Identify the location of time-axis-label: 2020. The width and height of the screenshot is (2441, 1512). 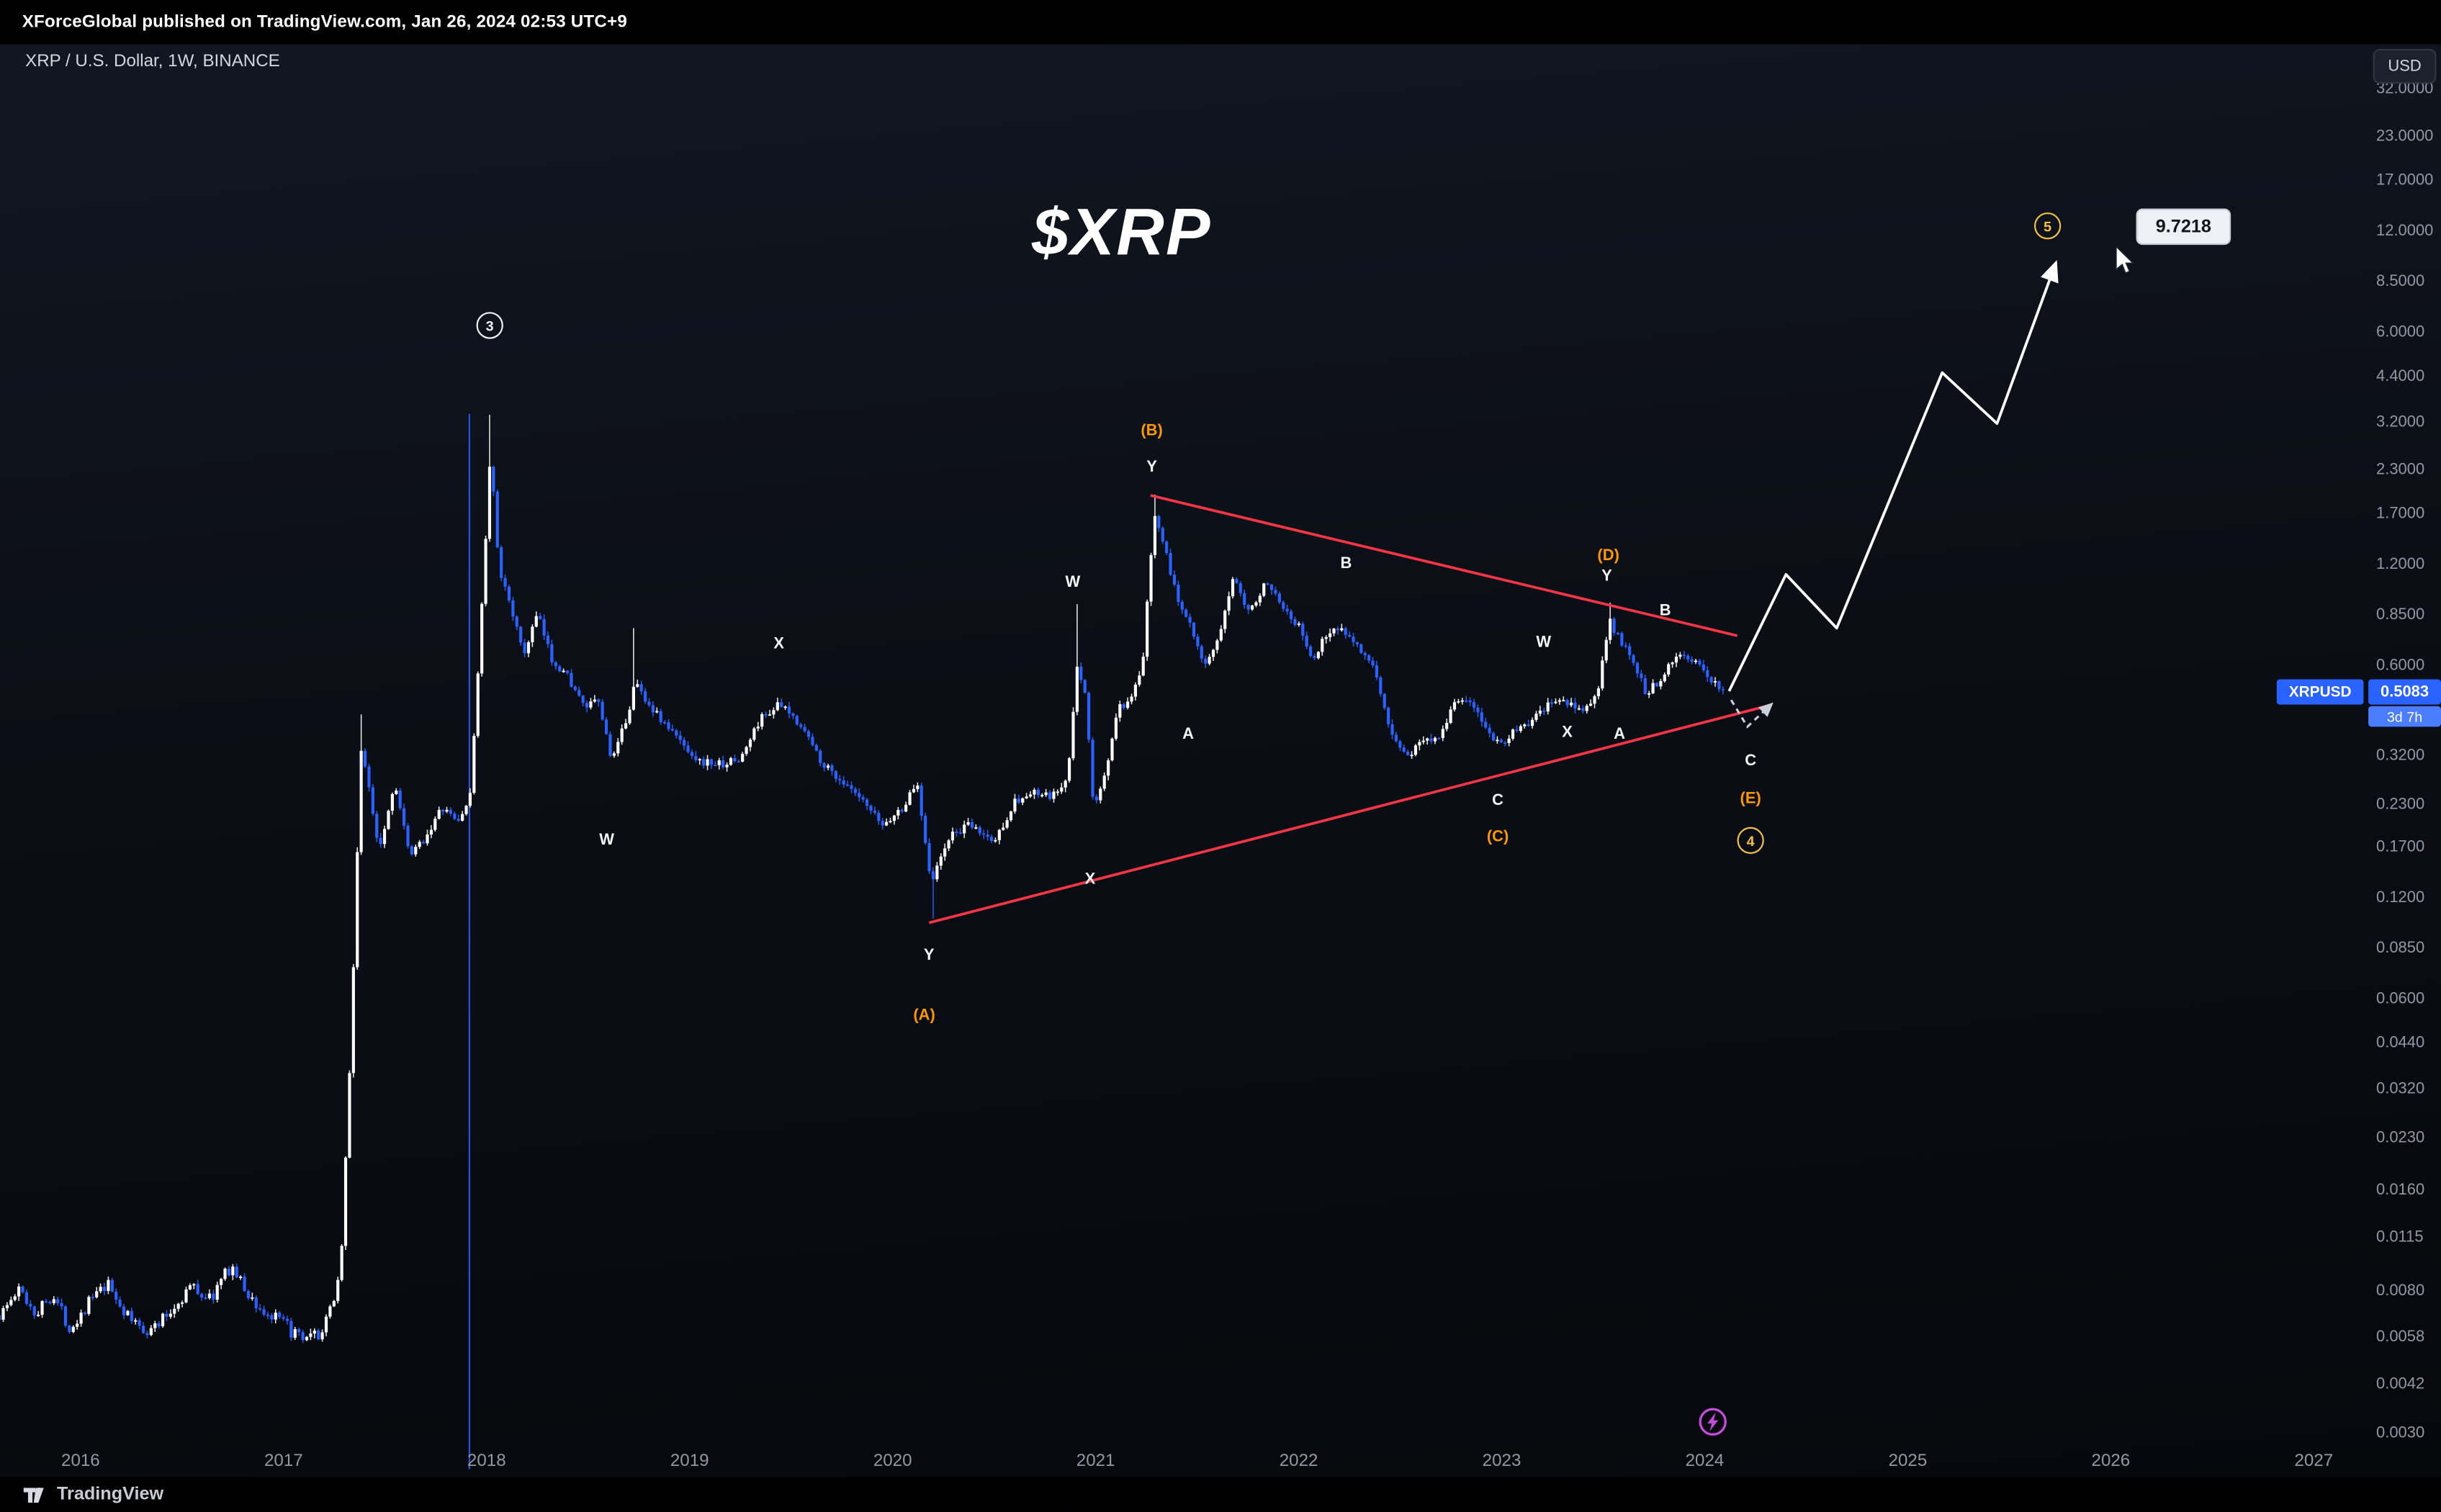
(892, 1461).